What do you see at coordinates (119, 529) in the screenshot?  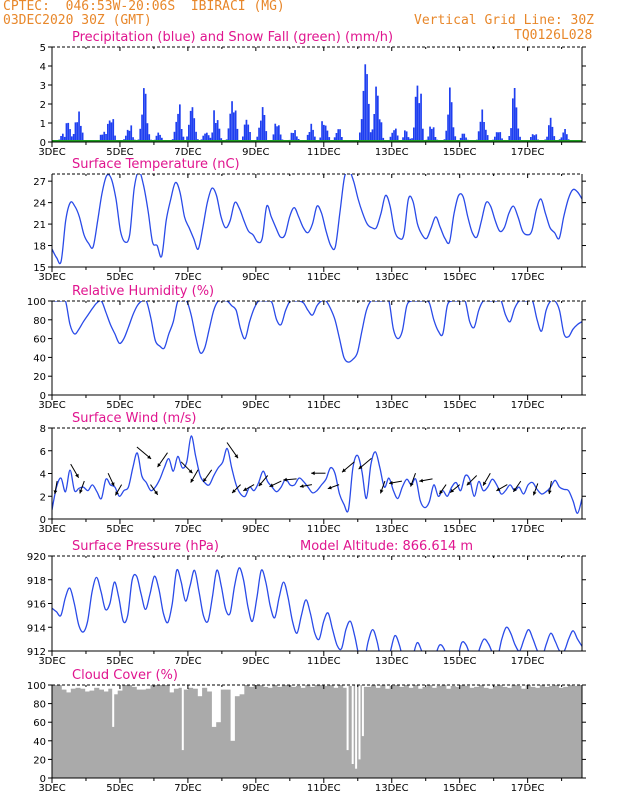 I see `x-tick-label: 5DEC` at bounding box center [119, 529].